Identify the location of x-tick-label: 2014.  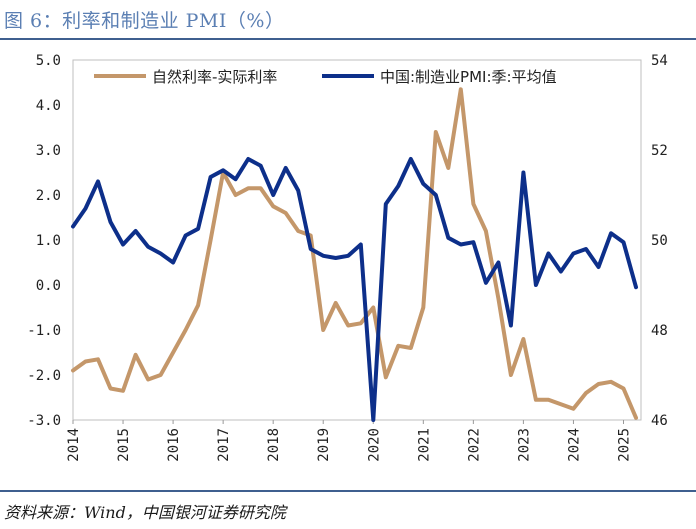
(74, 445).